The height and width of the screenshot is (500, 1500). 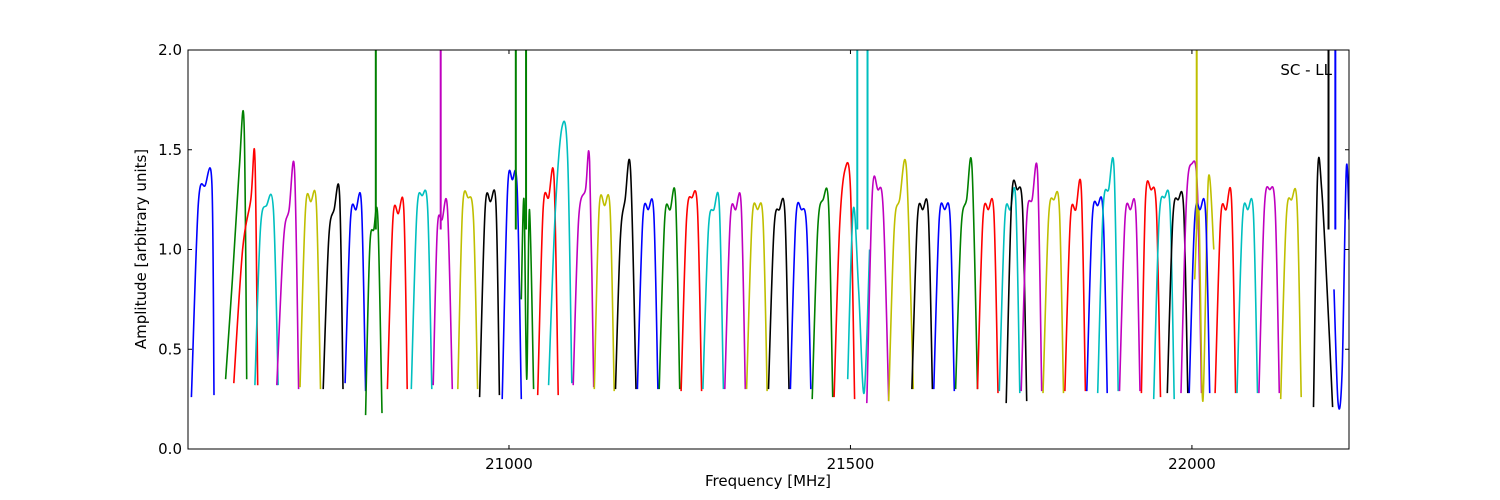 What do you see at coordinates (170, 50) in the screenshot?
I see `y-tick-label: 2.0` at bounding box center [170, 50].